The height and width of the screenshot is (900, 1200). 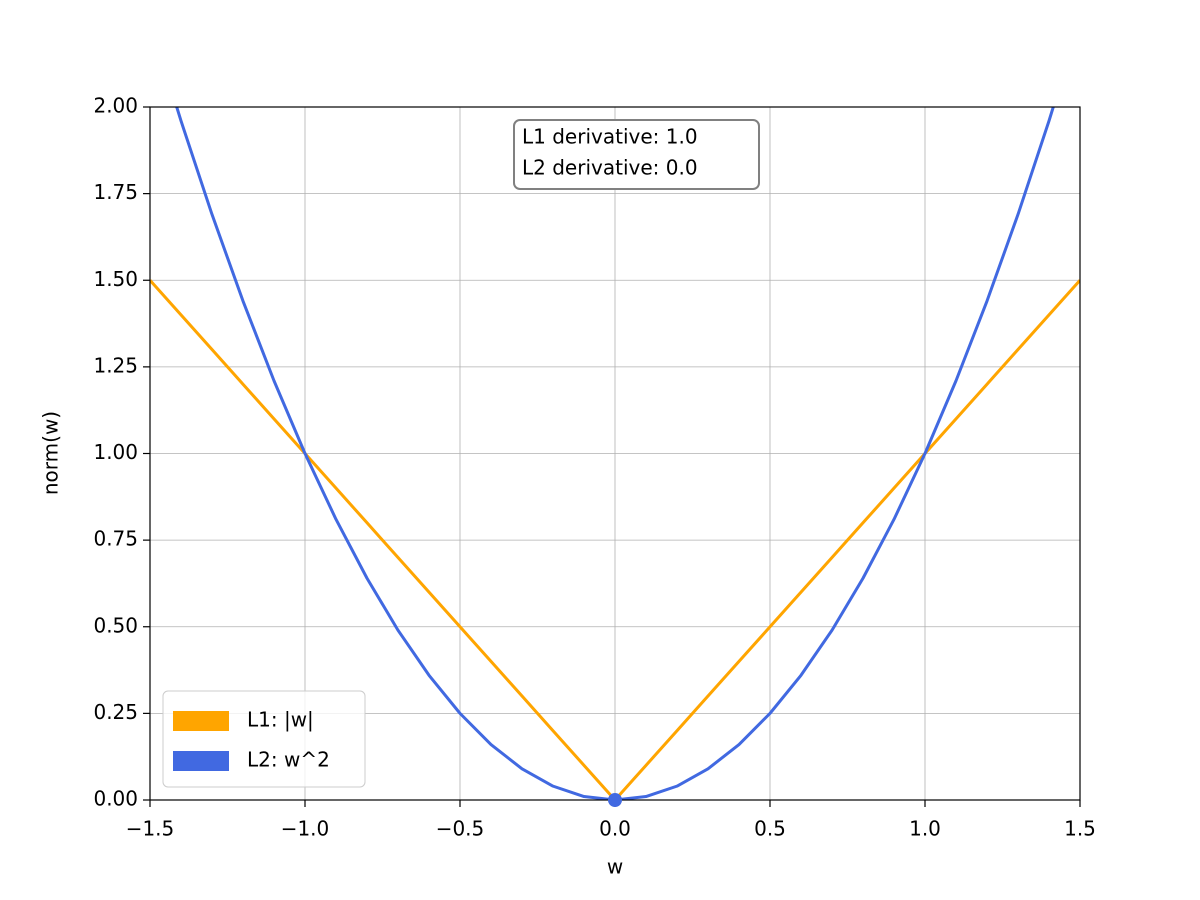 What do you see at coordinates (1080, 829) in the screenshot?
I see `x-tick-label: 1.5` at bounding box center [1080, 829].